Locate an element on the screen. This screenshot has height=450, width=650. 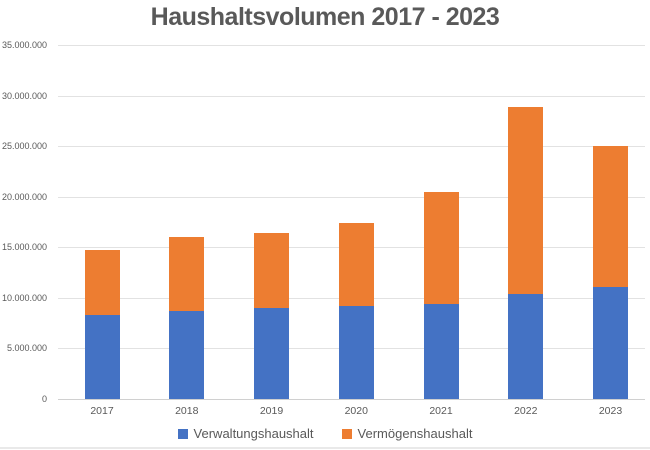
x-axis-tick-label: 2020 is located at coordinates (356, 411).